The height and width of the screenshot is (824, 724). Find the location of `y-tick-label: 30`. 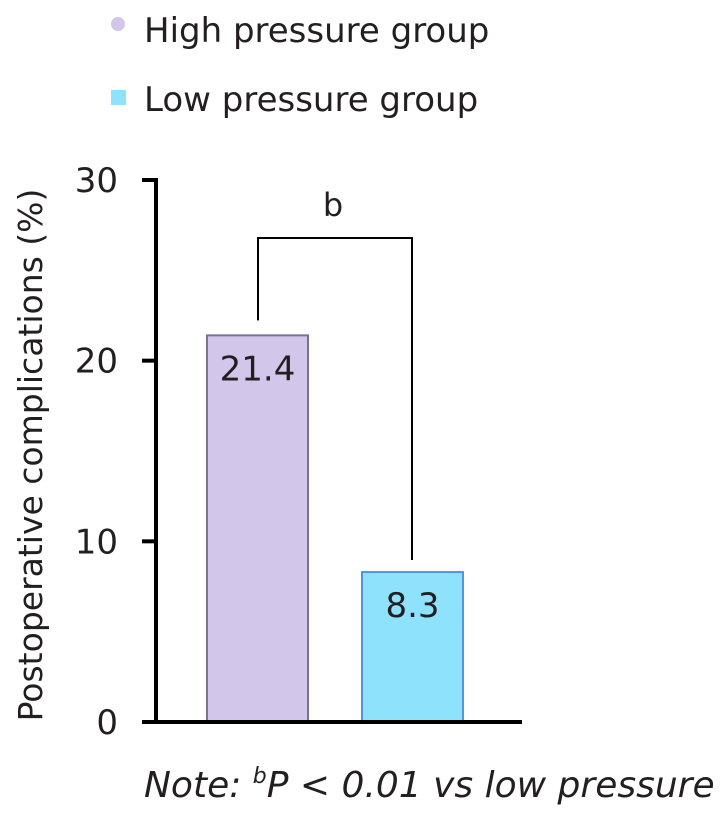

y-tick-label: 30 is located at coordinates (96, 181).